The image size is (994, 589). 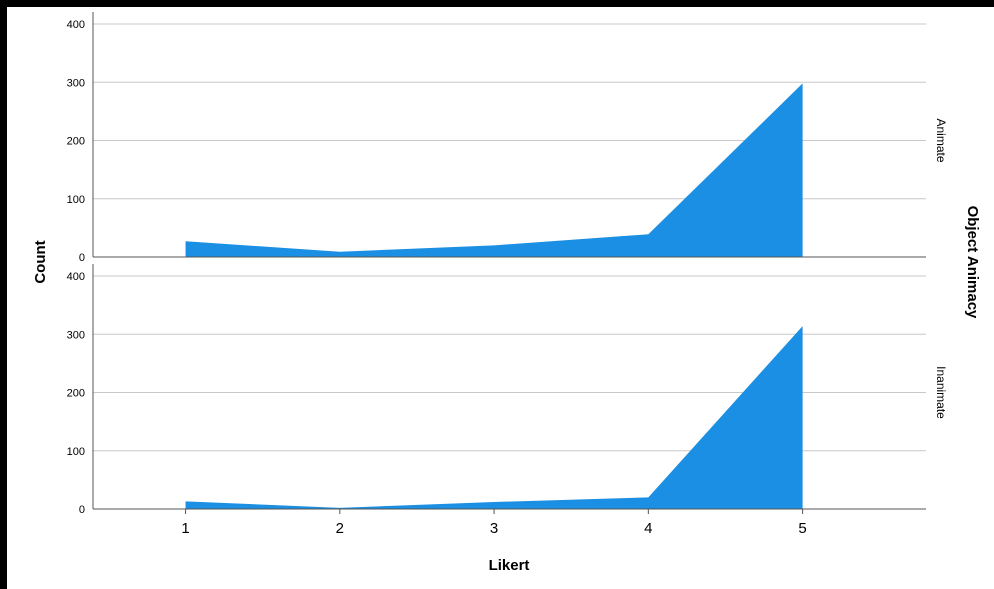 What do you see at coordinates (494, 528) in the screenshot?
I see `x-tick-label: 3` at bounding box center [494, 528].